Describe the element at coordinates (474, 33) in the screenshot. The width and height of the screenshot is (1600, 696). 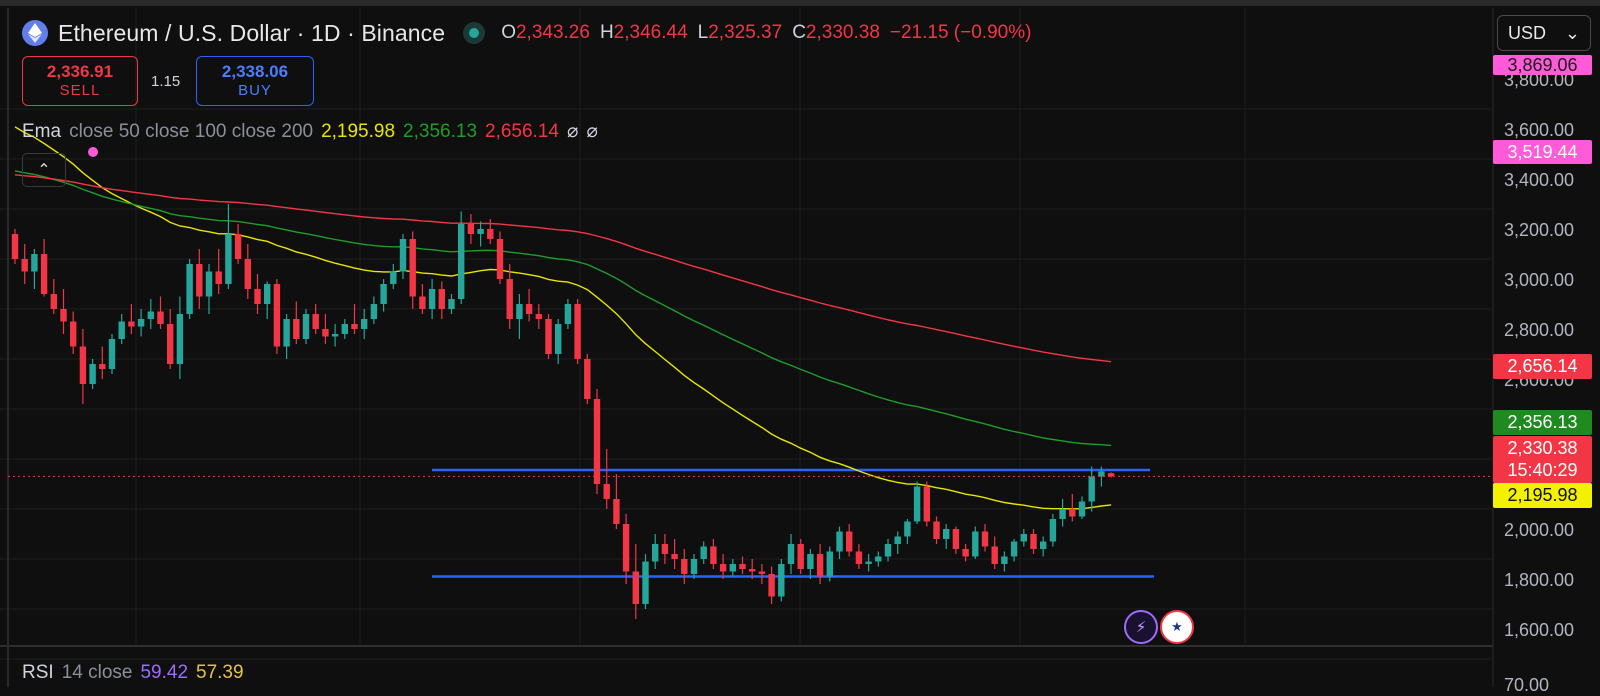
I see `market-status-icon` at that location.